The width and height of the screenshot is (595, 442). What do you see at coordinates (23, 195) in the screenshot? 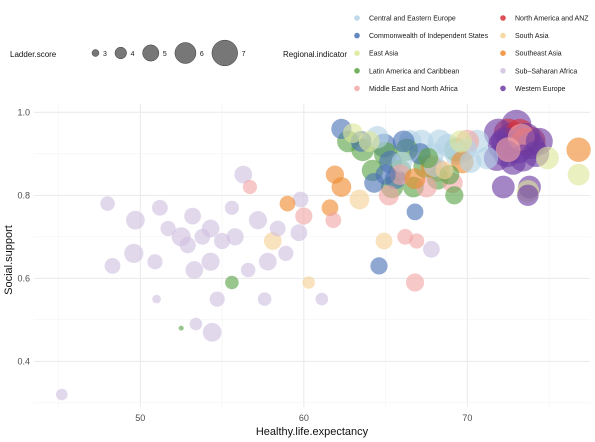
I see `y-tick-label-2: 0.8` at bounding box center [23, 195].